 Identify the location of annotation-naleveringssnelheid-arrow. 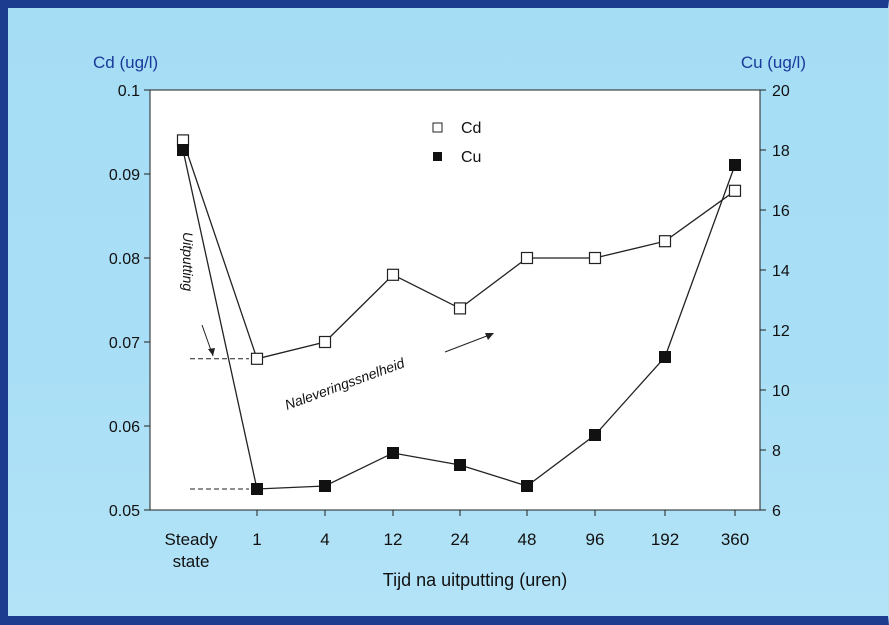
(468, 343).